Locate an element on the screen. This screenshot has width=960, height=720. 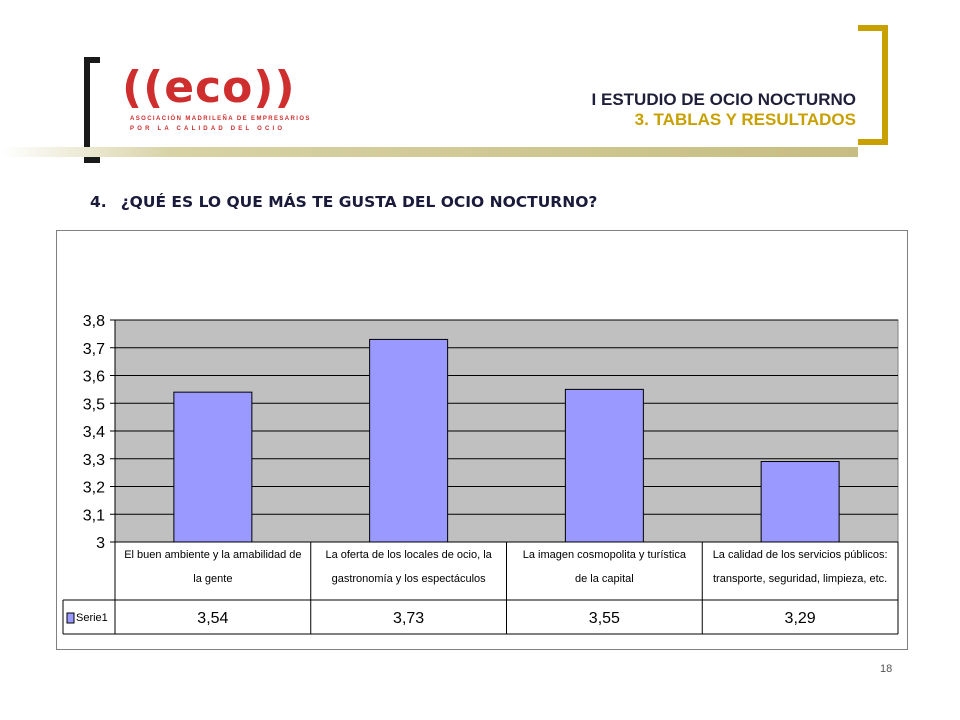
x-tick-label: de la capital is located at coordinates (604, 579).